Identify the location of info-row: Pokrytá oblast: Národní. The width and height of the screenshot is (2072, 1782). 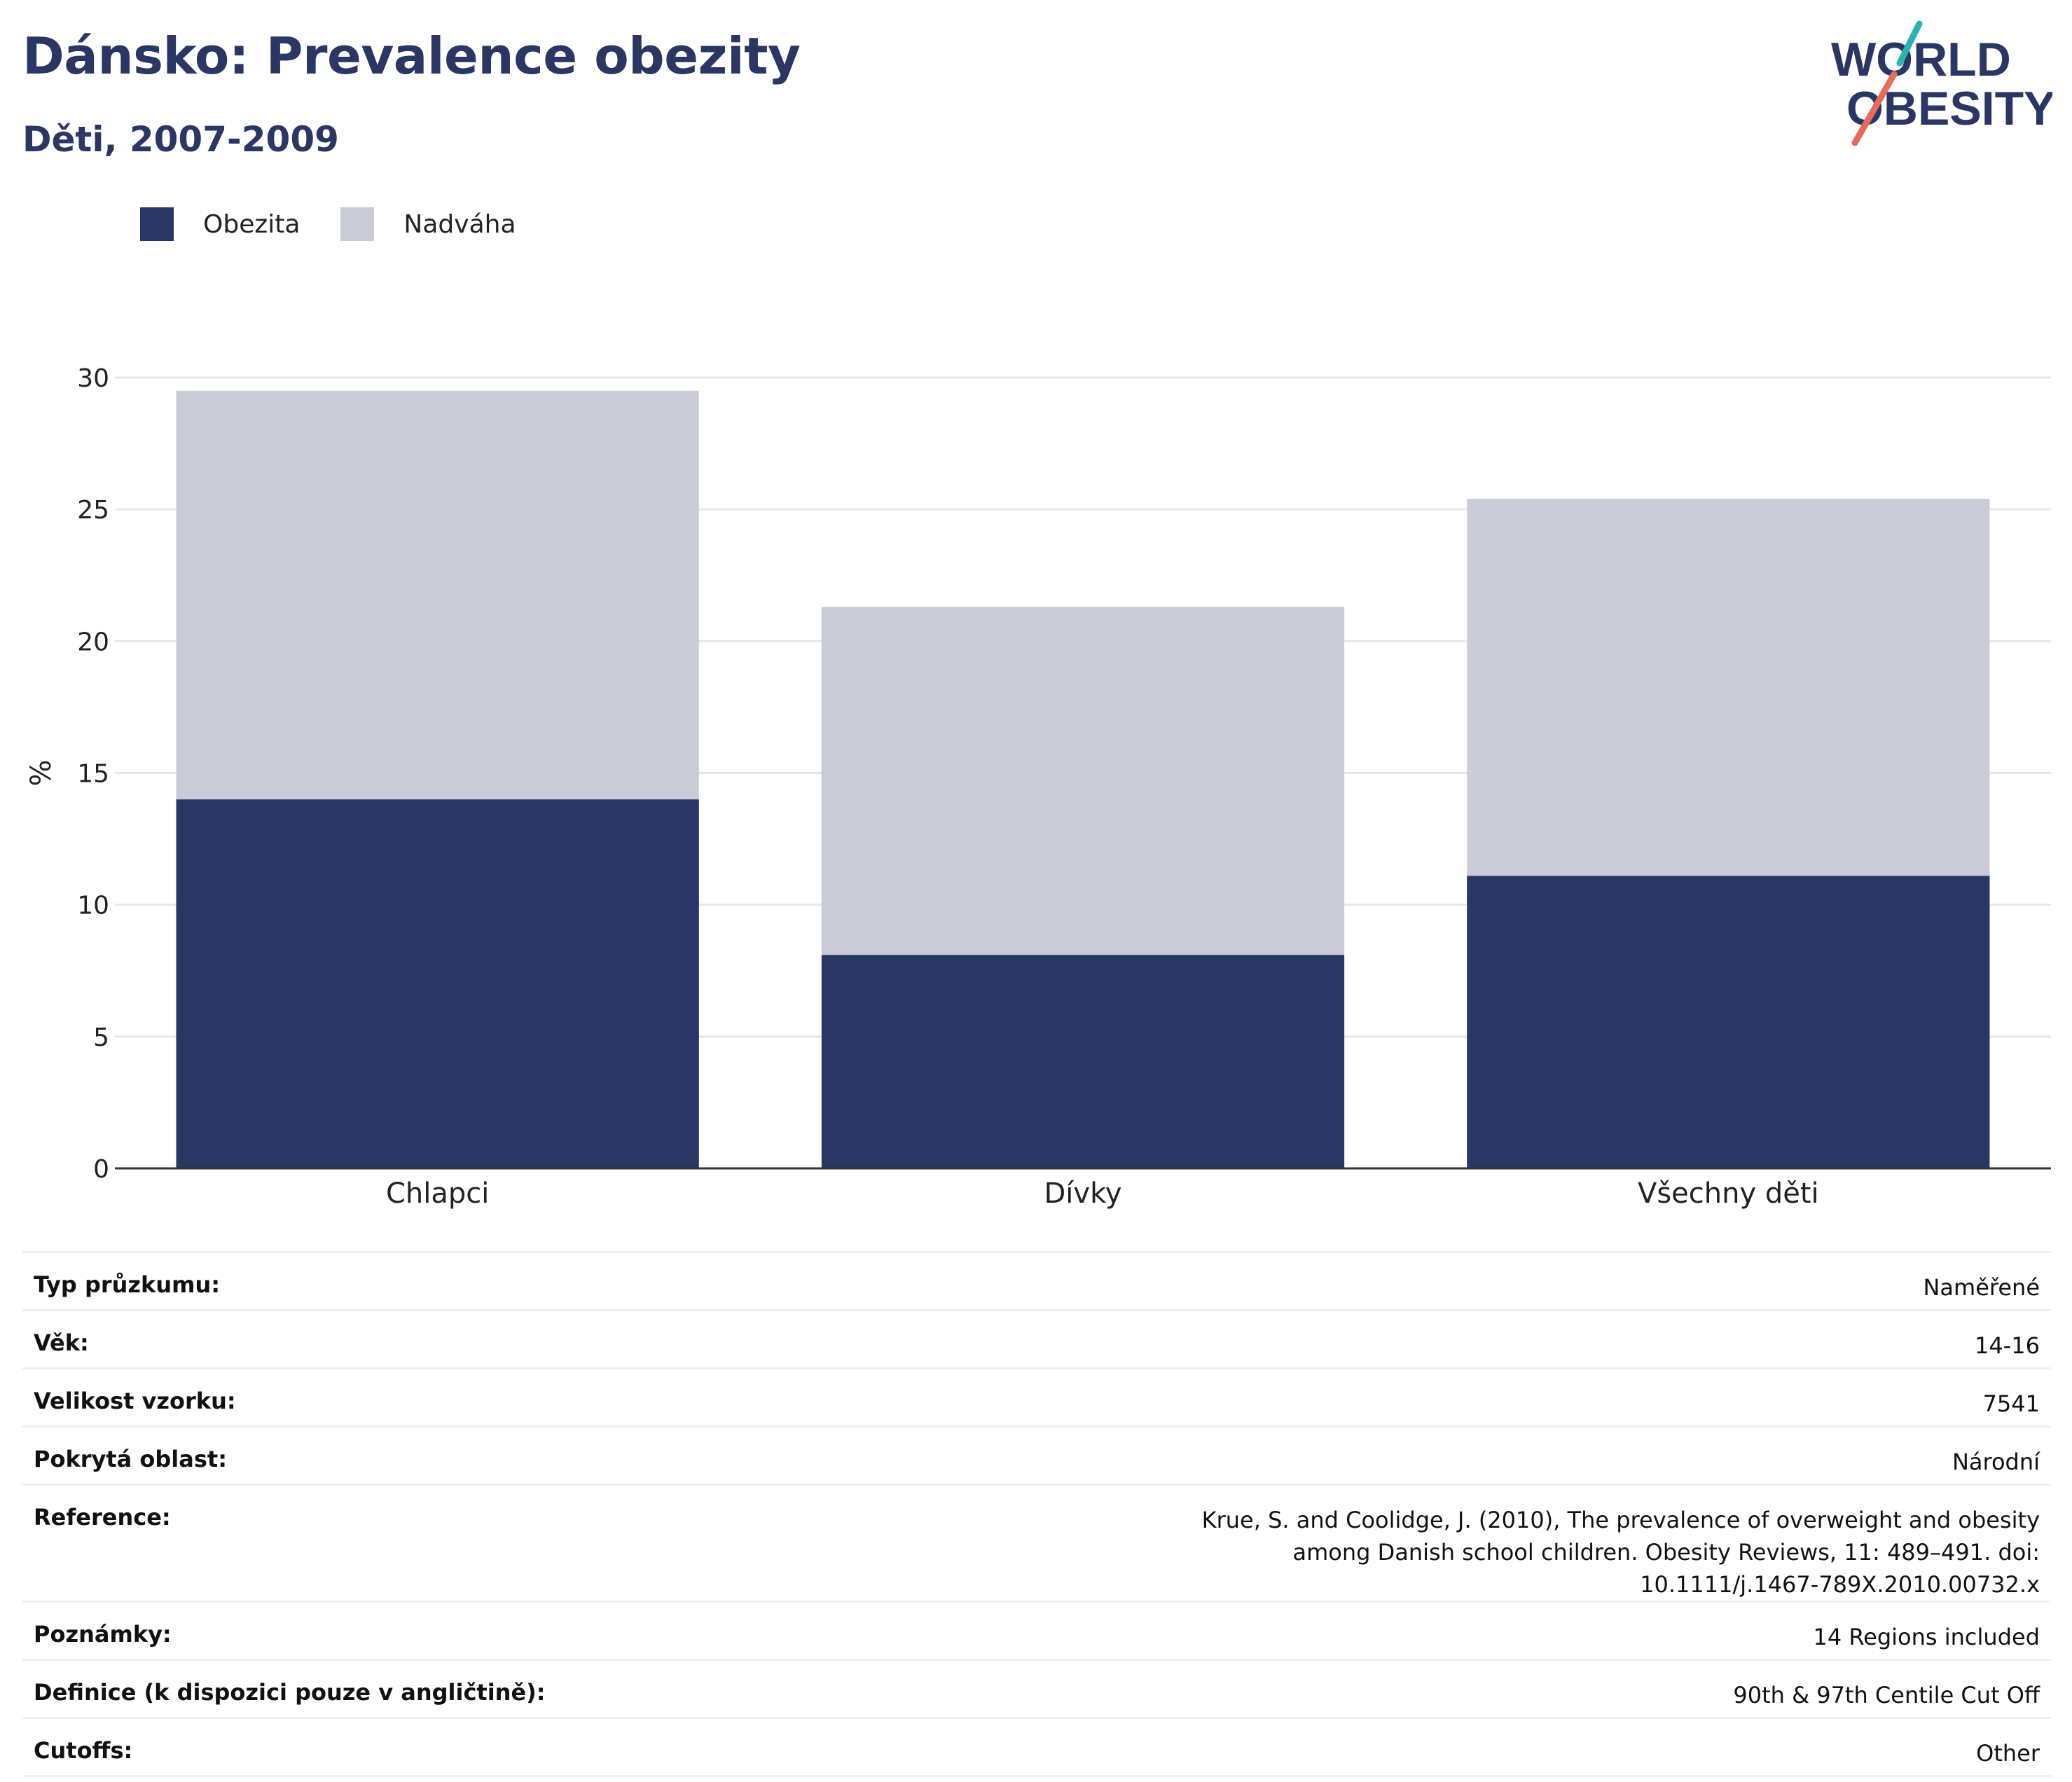
(1037, 1455).